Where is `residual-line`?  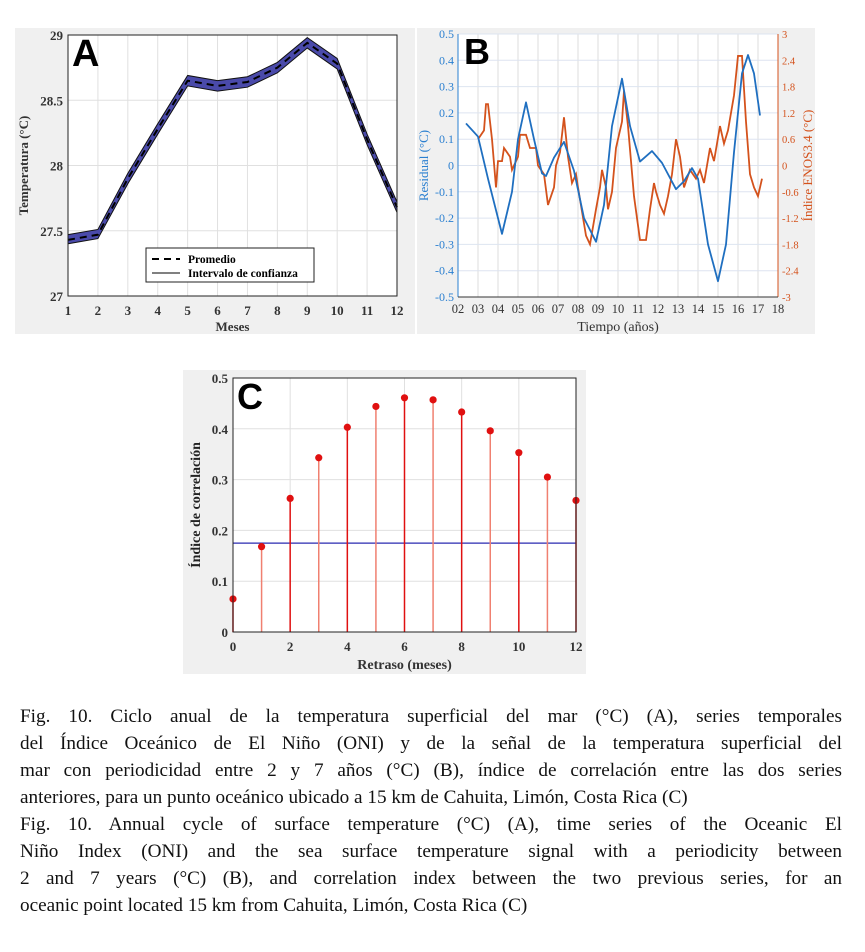
residual-line is located at coordinates (613, 168).